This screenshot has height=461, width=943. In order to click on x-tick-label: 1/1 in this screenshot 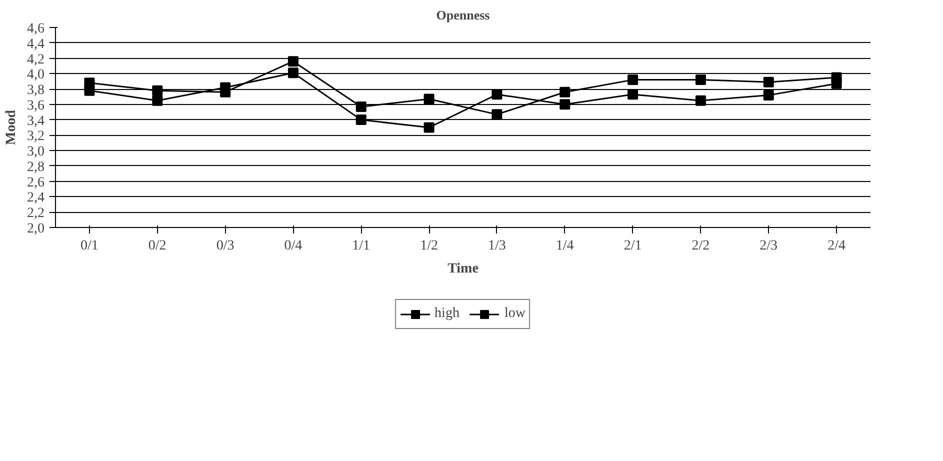, I will do `click(361, 246)`.